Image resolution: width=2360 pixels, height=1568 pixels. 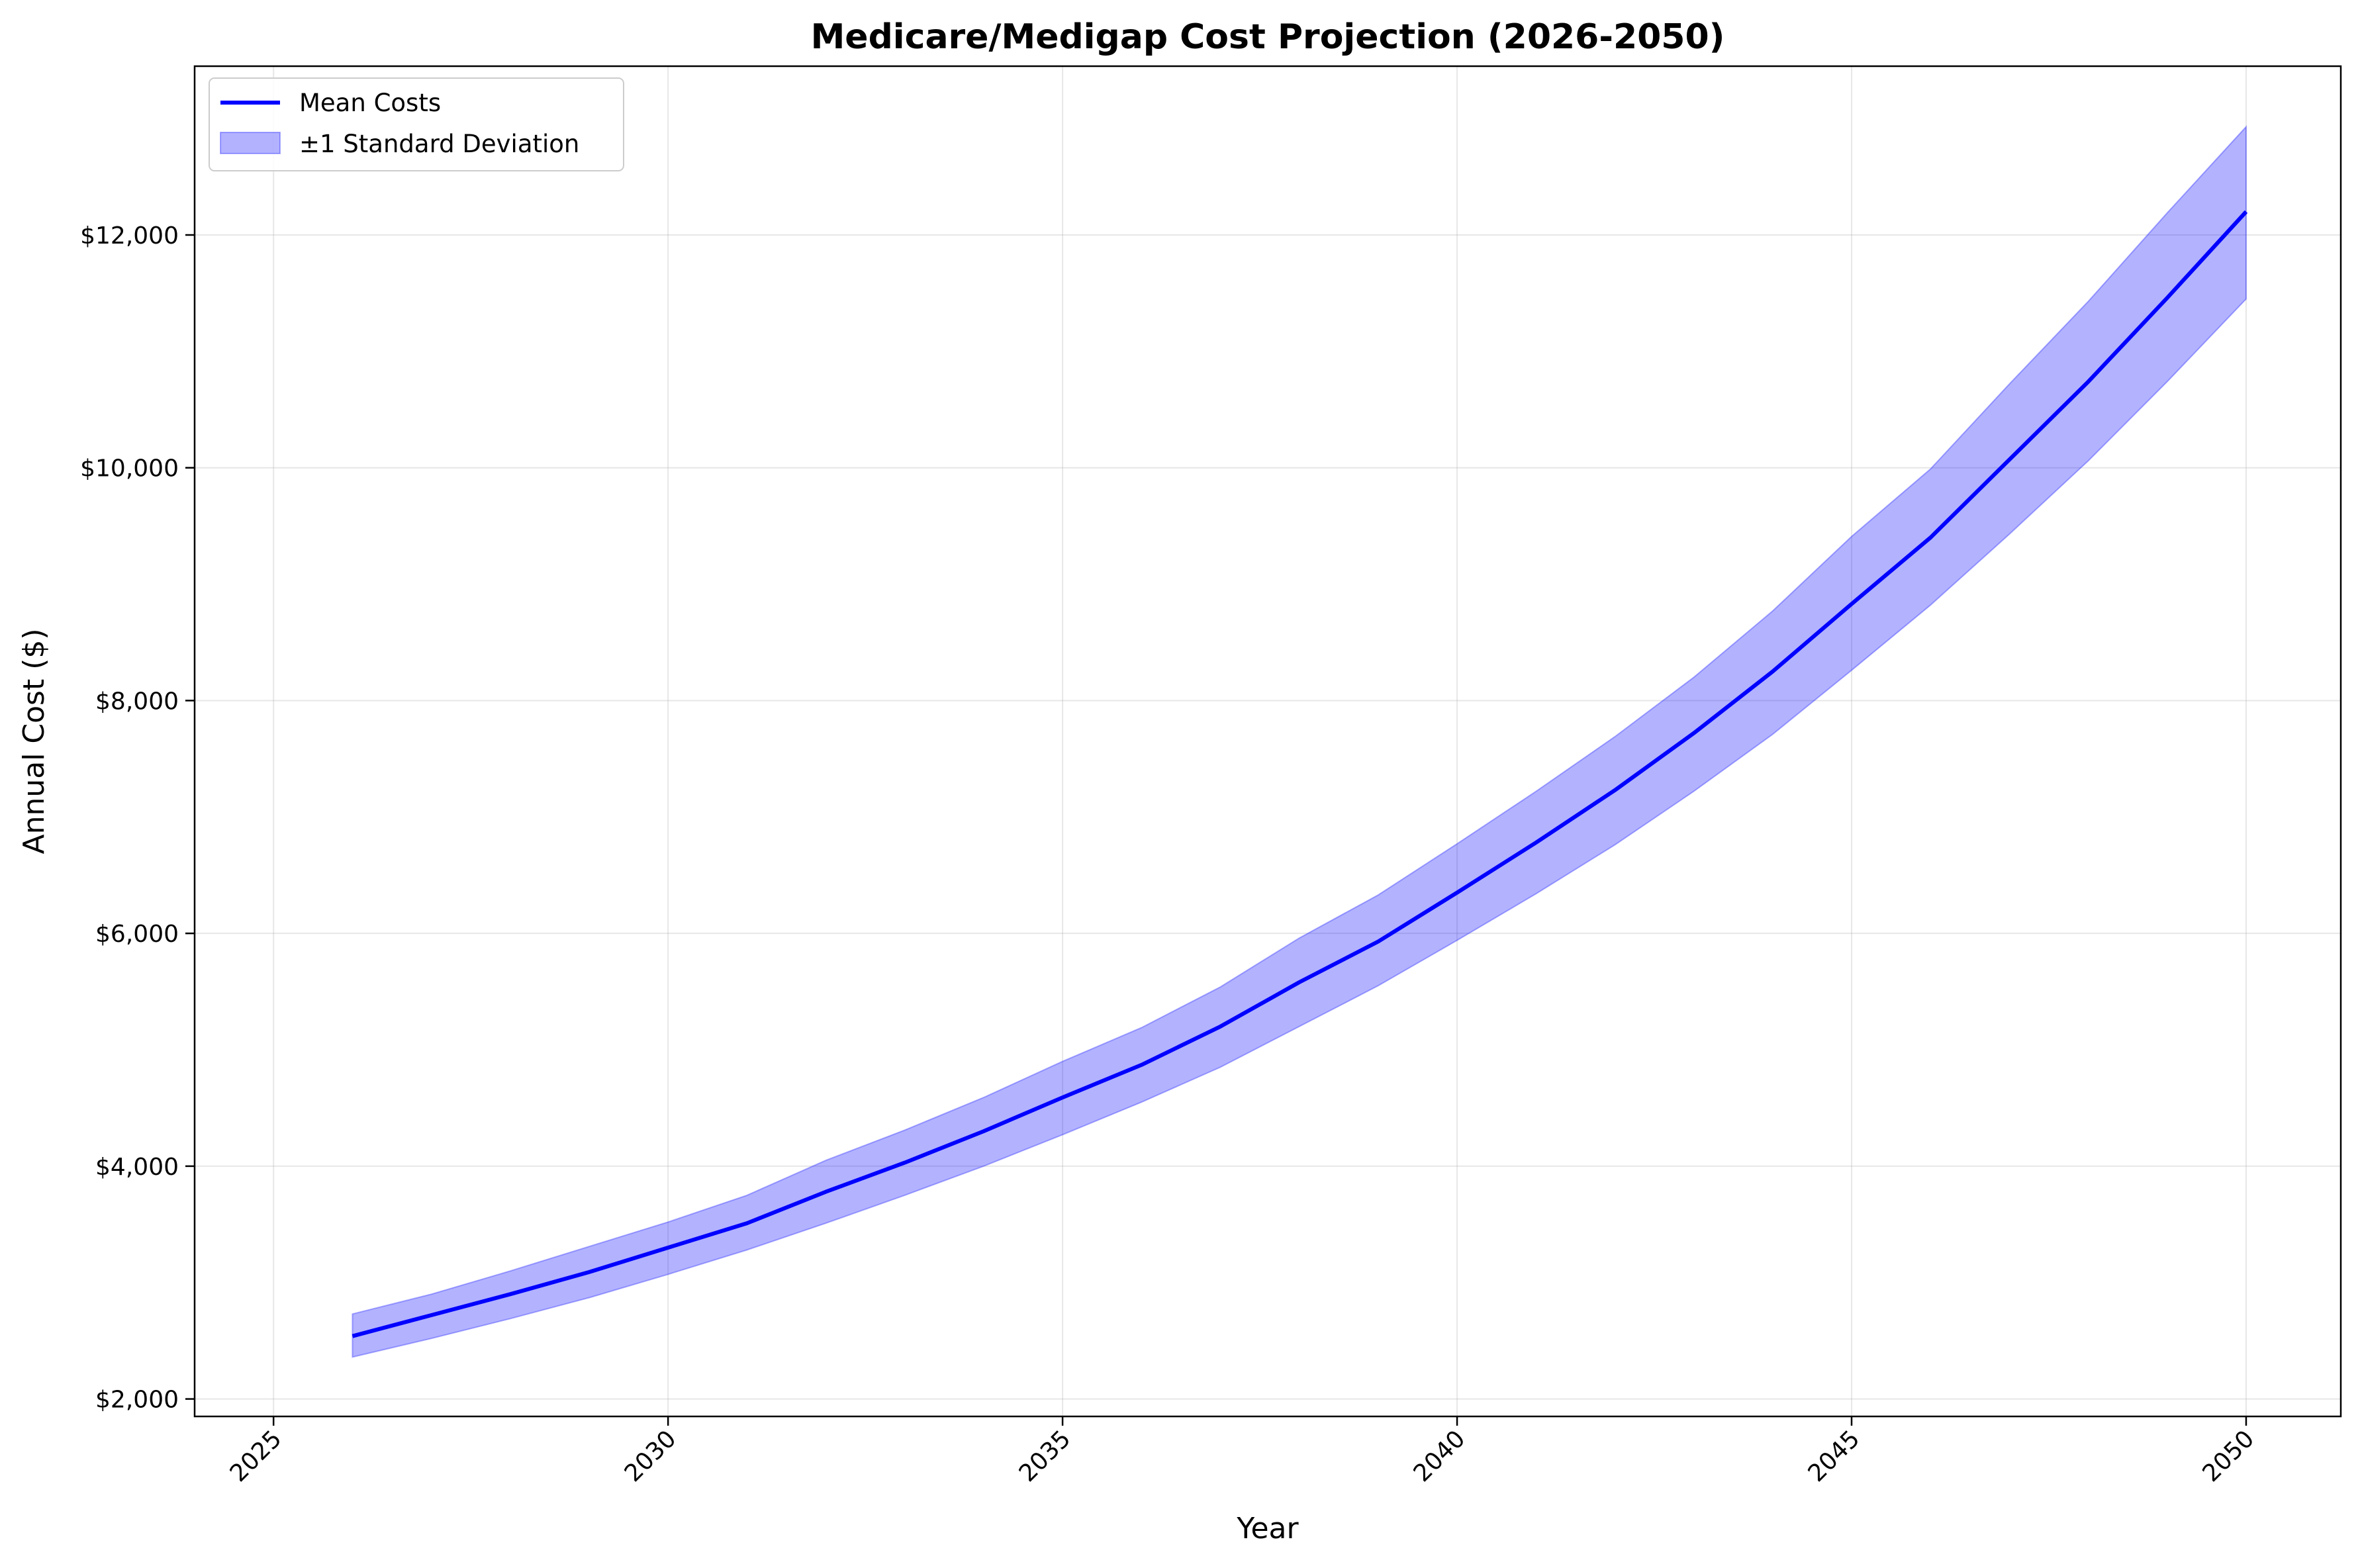 What do you see at coordinates (137, 1400) in the screenshot?
I see `y-tick-label: $2,000` at bounding box center [137, 1400].